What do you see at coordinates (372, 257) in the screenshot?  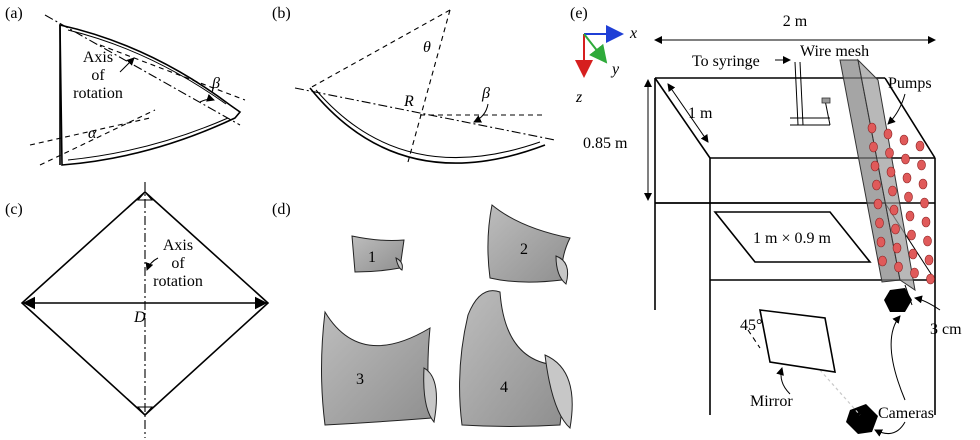 I see `sheet-1-label: 1` at bounding box center [372, 257].